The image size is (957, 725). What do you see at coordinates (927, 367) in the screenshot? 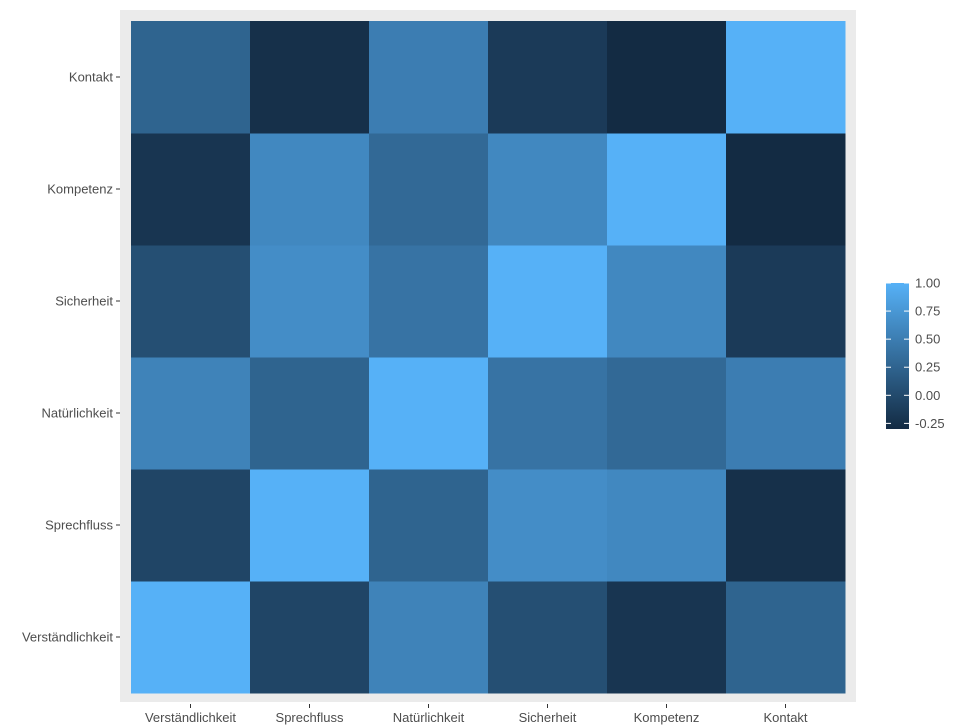
I see `legend-tick-label: 0.25` at bounding box center [927, 367].